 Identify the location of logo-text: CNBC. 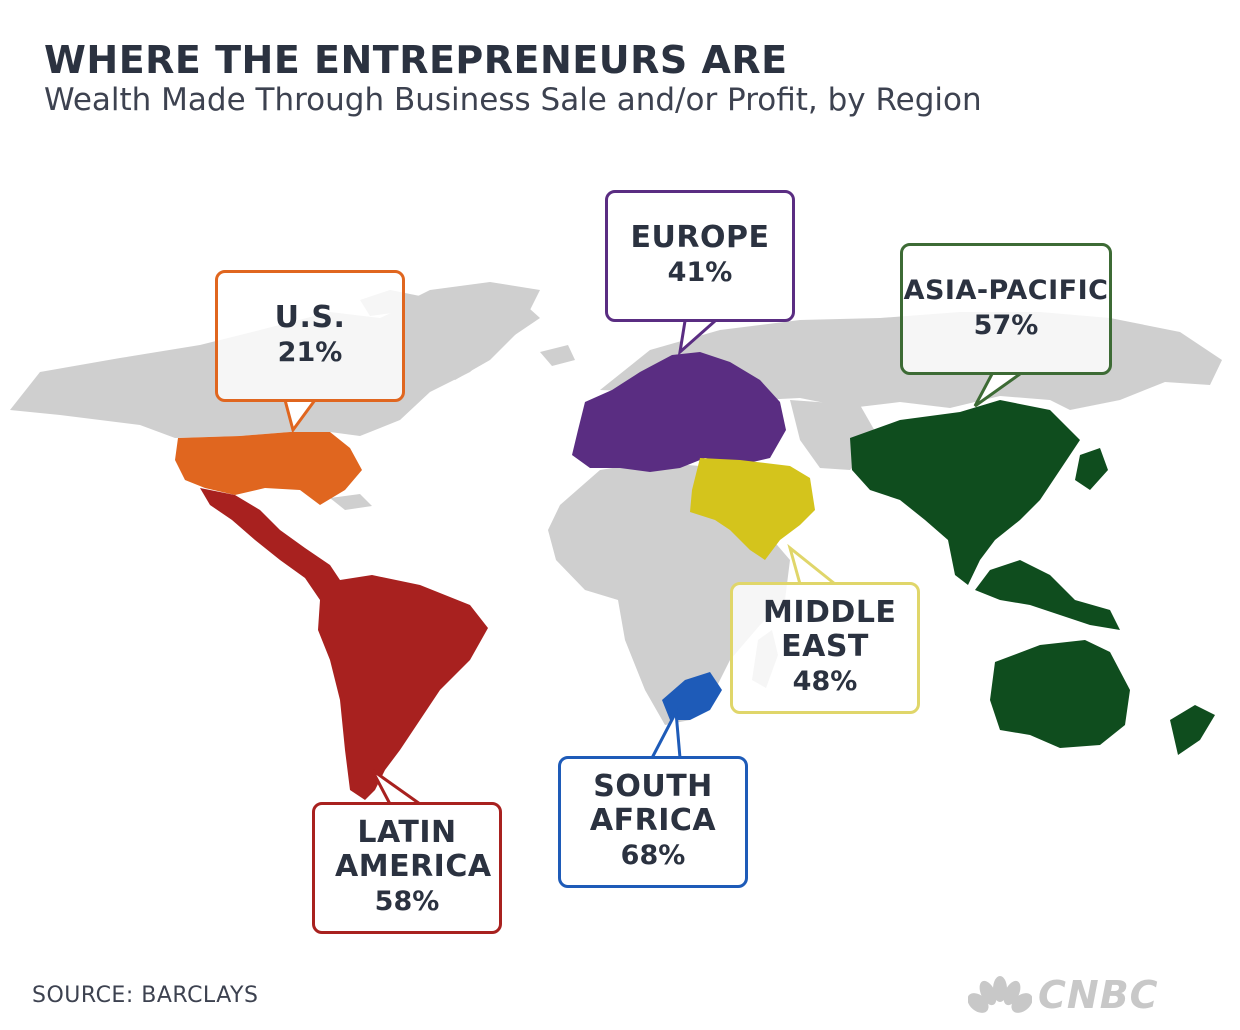
(1098, 995).